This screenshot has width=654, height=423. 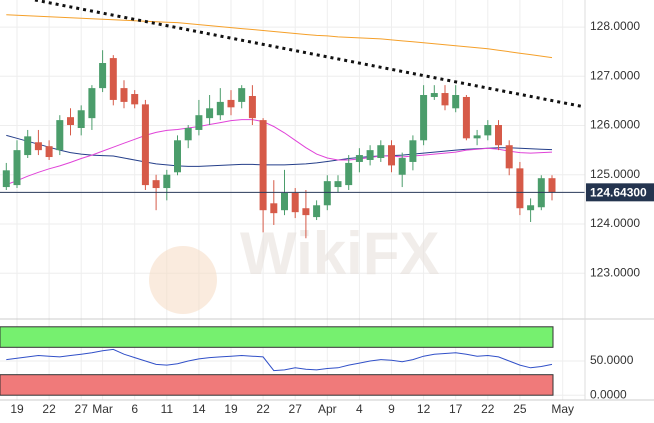 What do you see at coordinates (520, 409) in the screenshot?
I see `x-tick-label: 25` at bounding box center [520, 409].